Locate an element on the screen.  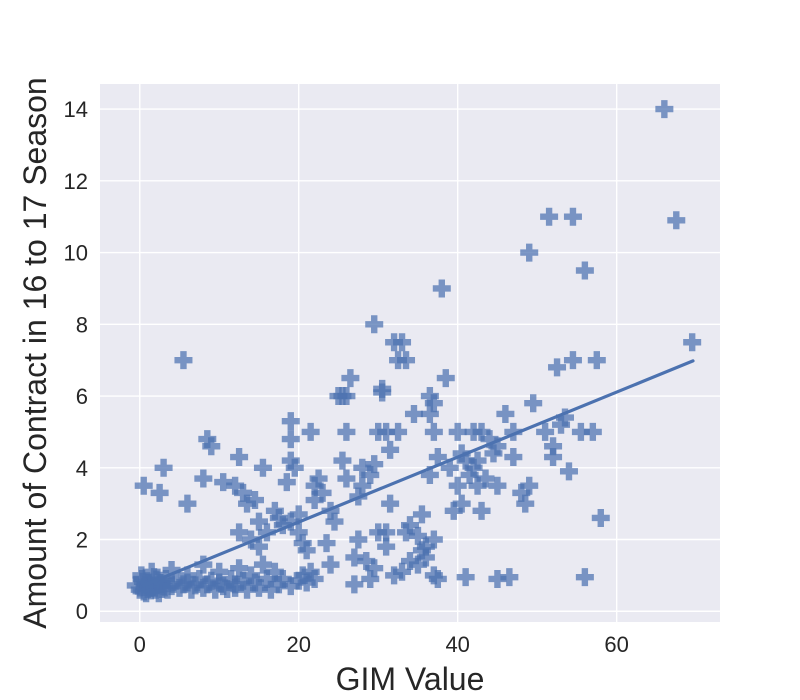
x-axis-label: GIM Value is located at coordinates (410, 679).